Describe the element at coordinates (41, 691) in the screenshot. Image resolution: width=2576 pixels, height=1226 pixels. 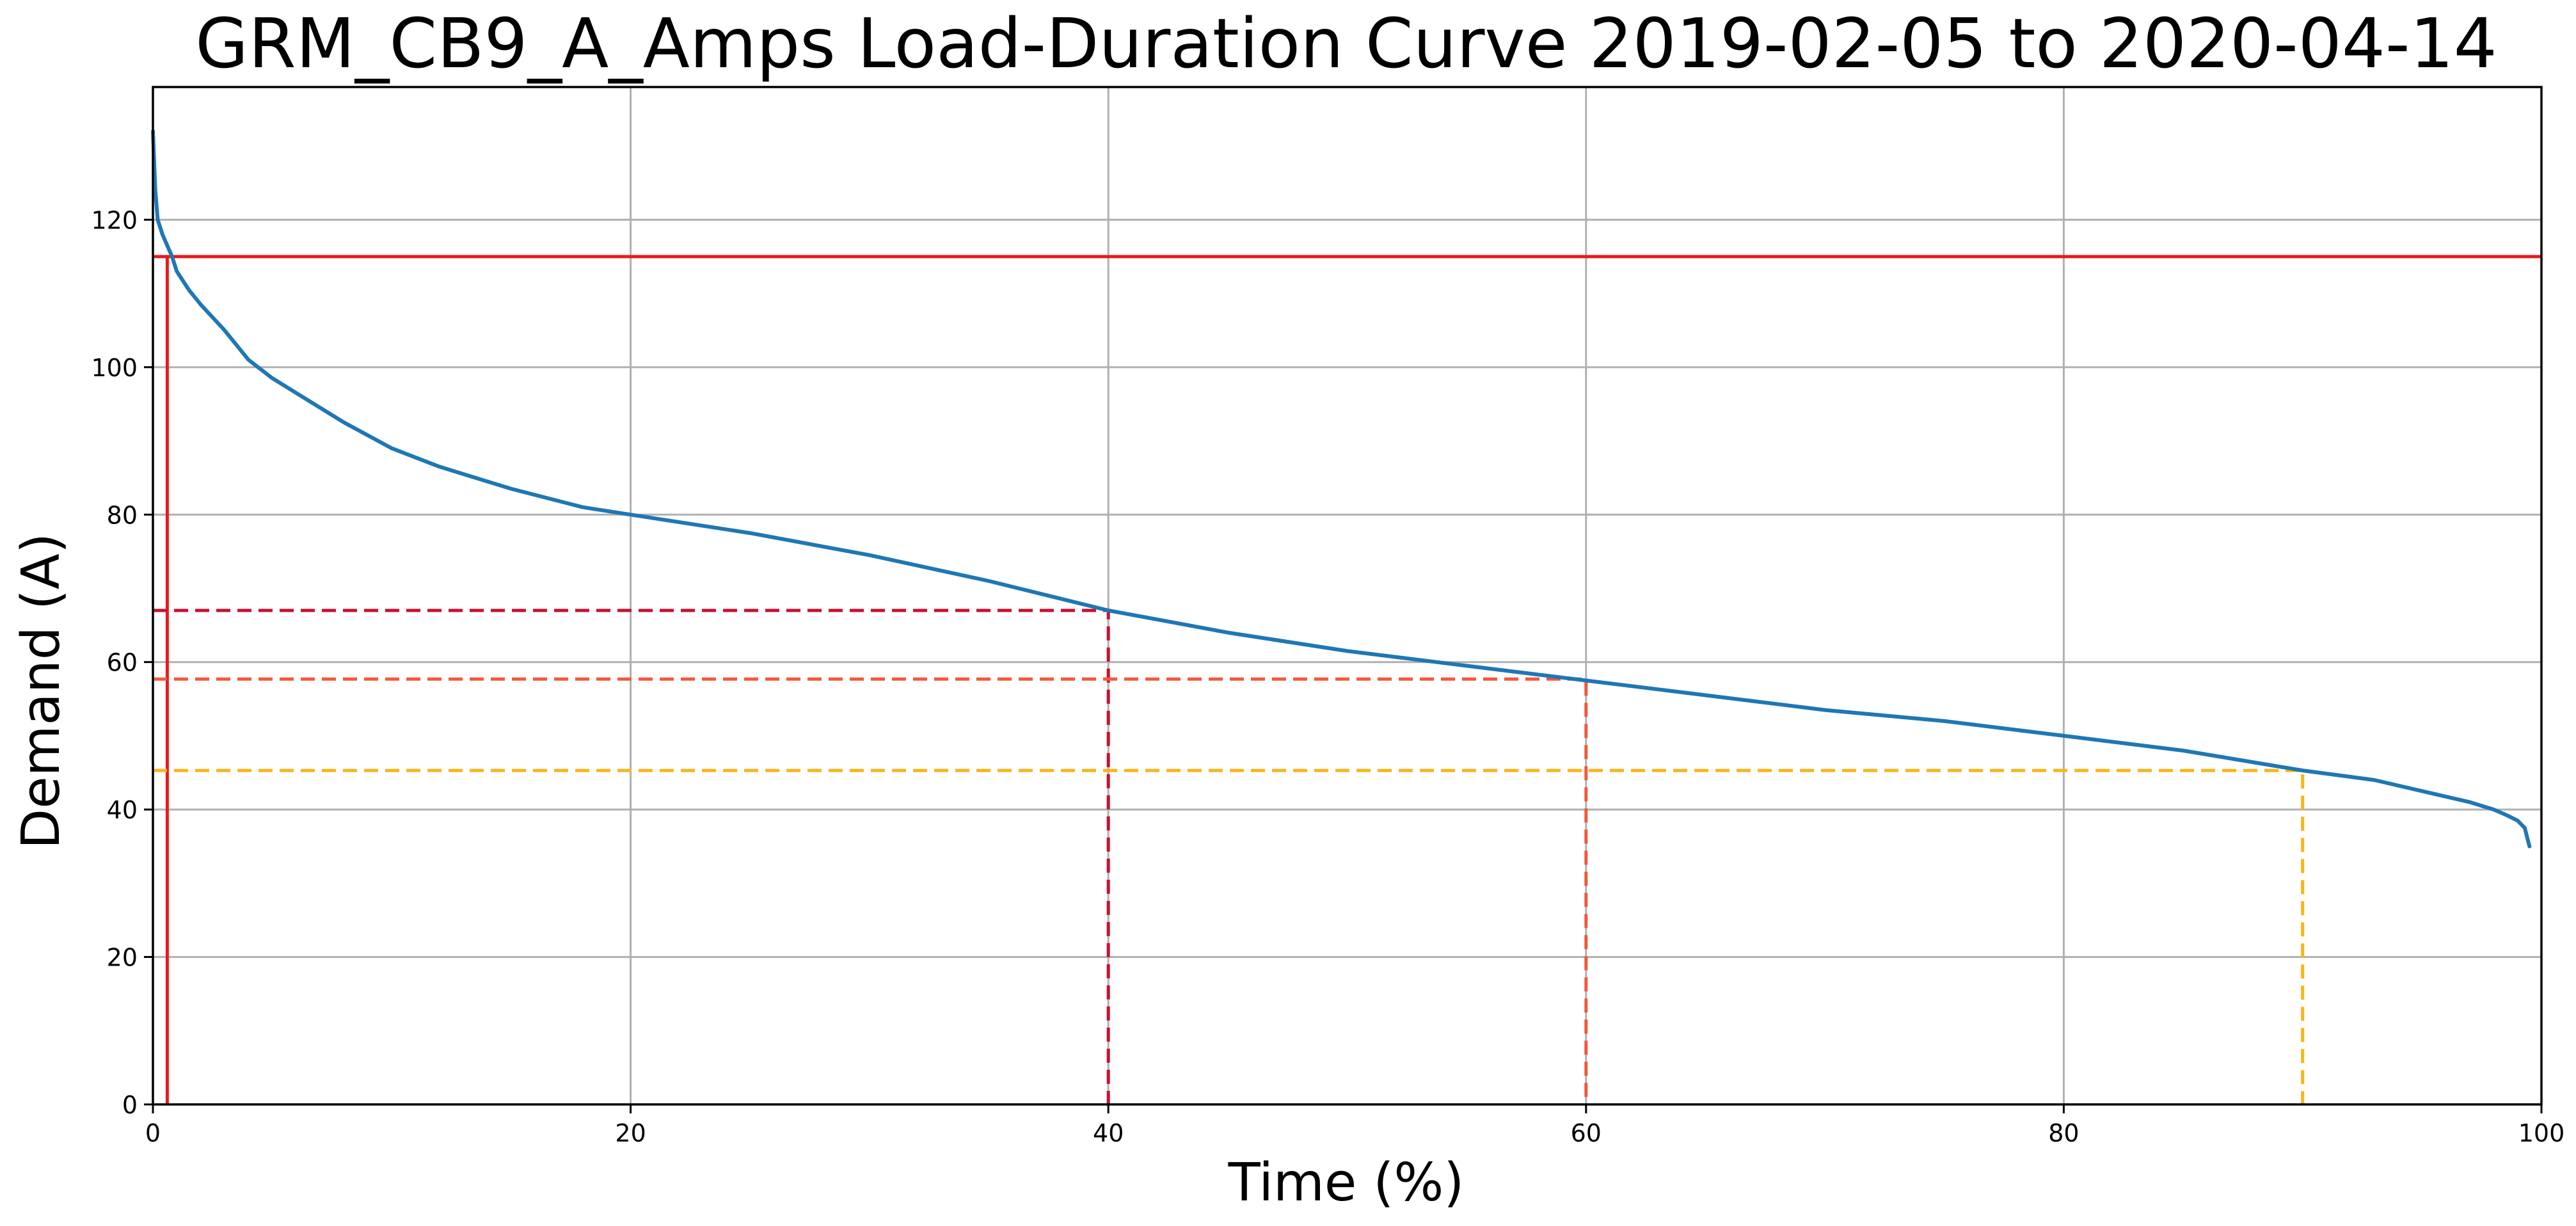
I see `y-axis-label: Demand (A)` at that location.